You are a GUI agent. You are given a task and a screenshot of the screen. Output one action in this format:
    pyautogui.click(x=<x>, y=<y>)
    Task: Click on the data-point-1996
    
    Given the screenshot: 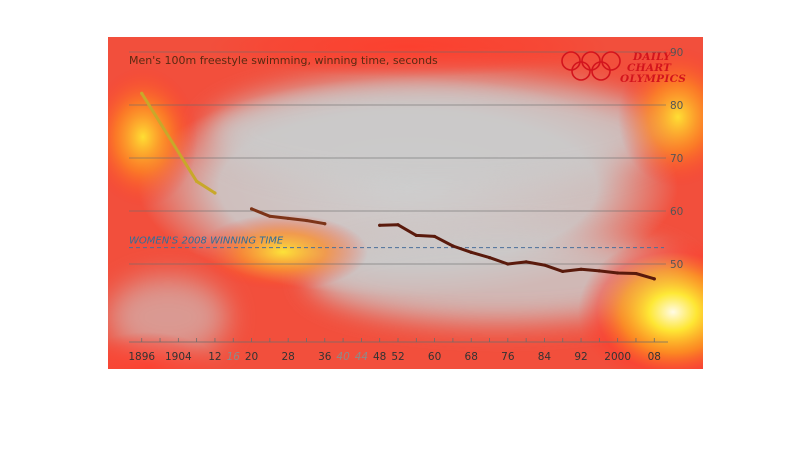 What is the action you would take?
    pyautogui.click(x=599, y=271)
    